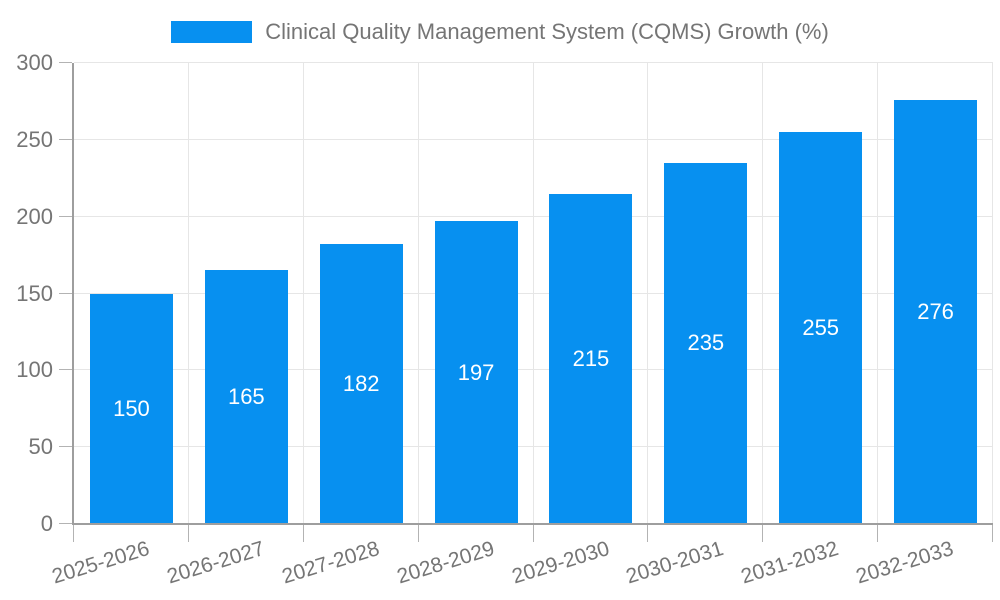  What do you see at coordinates (675, 563) in the screenshot?
I see `x-axis-label: 2030-2031` at bounding box center [675, 563].